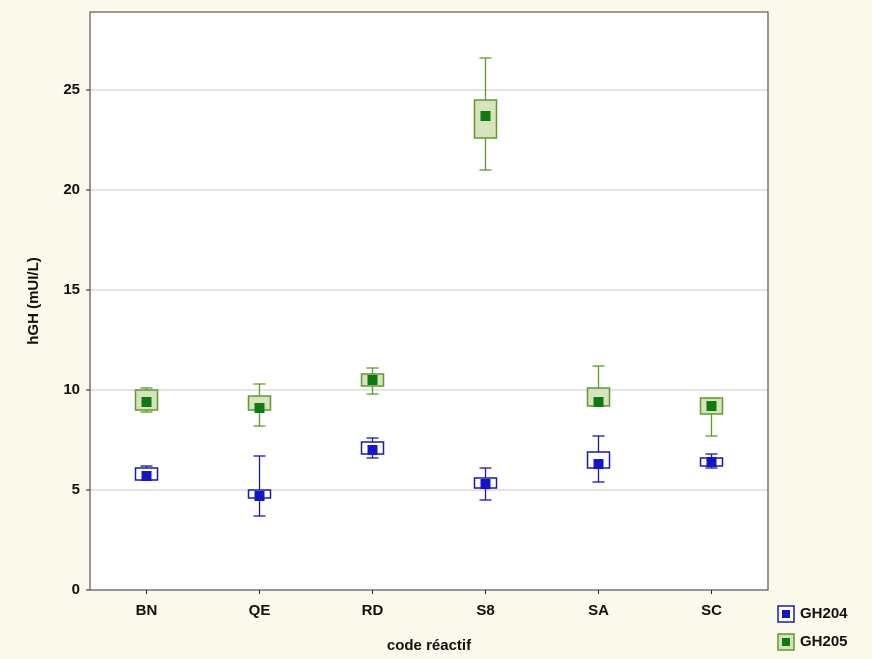  Describe the element at coordinates (485, 610) in the screenshot. I see `x-tick-label: S8` at that location.